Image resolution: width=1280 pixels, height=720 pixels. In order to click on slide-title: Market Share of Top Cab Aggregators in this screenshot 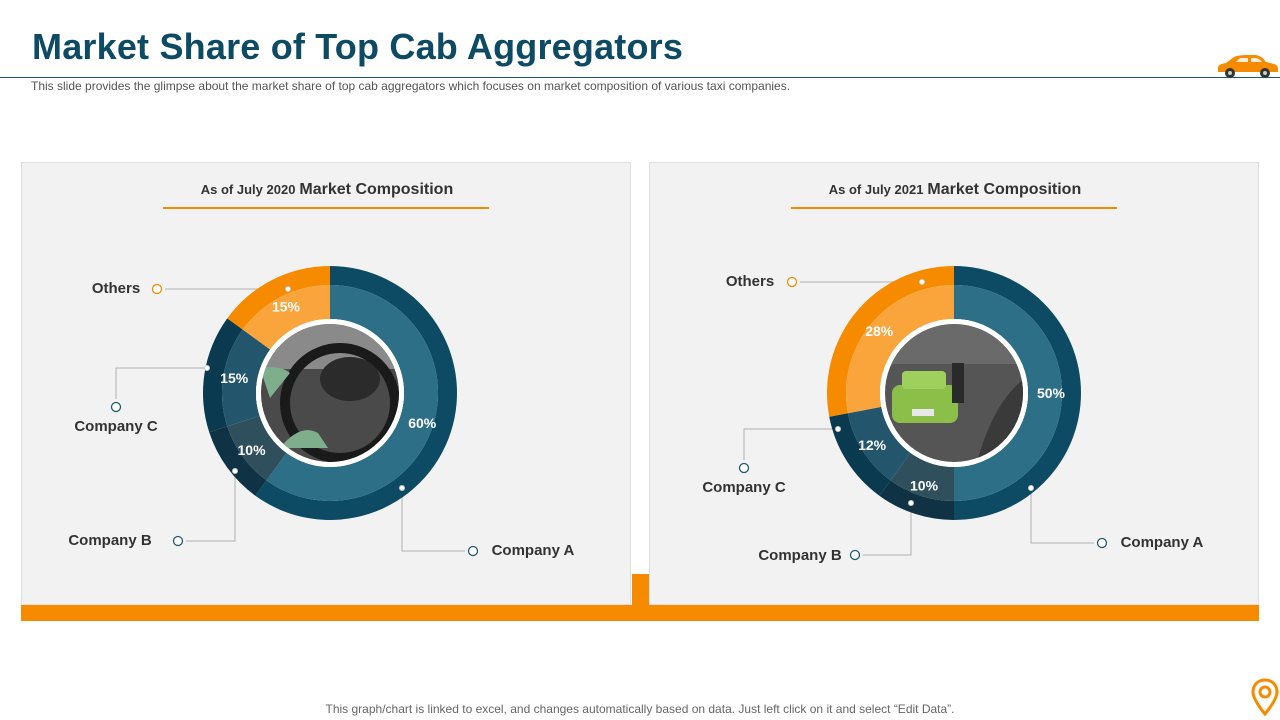, I will do `click(358, 46)`.